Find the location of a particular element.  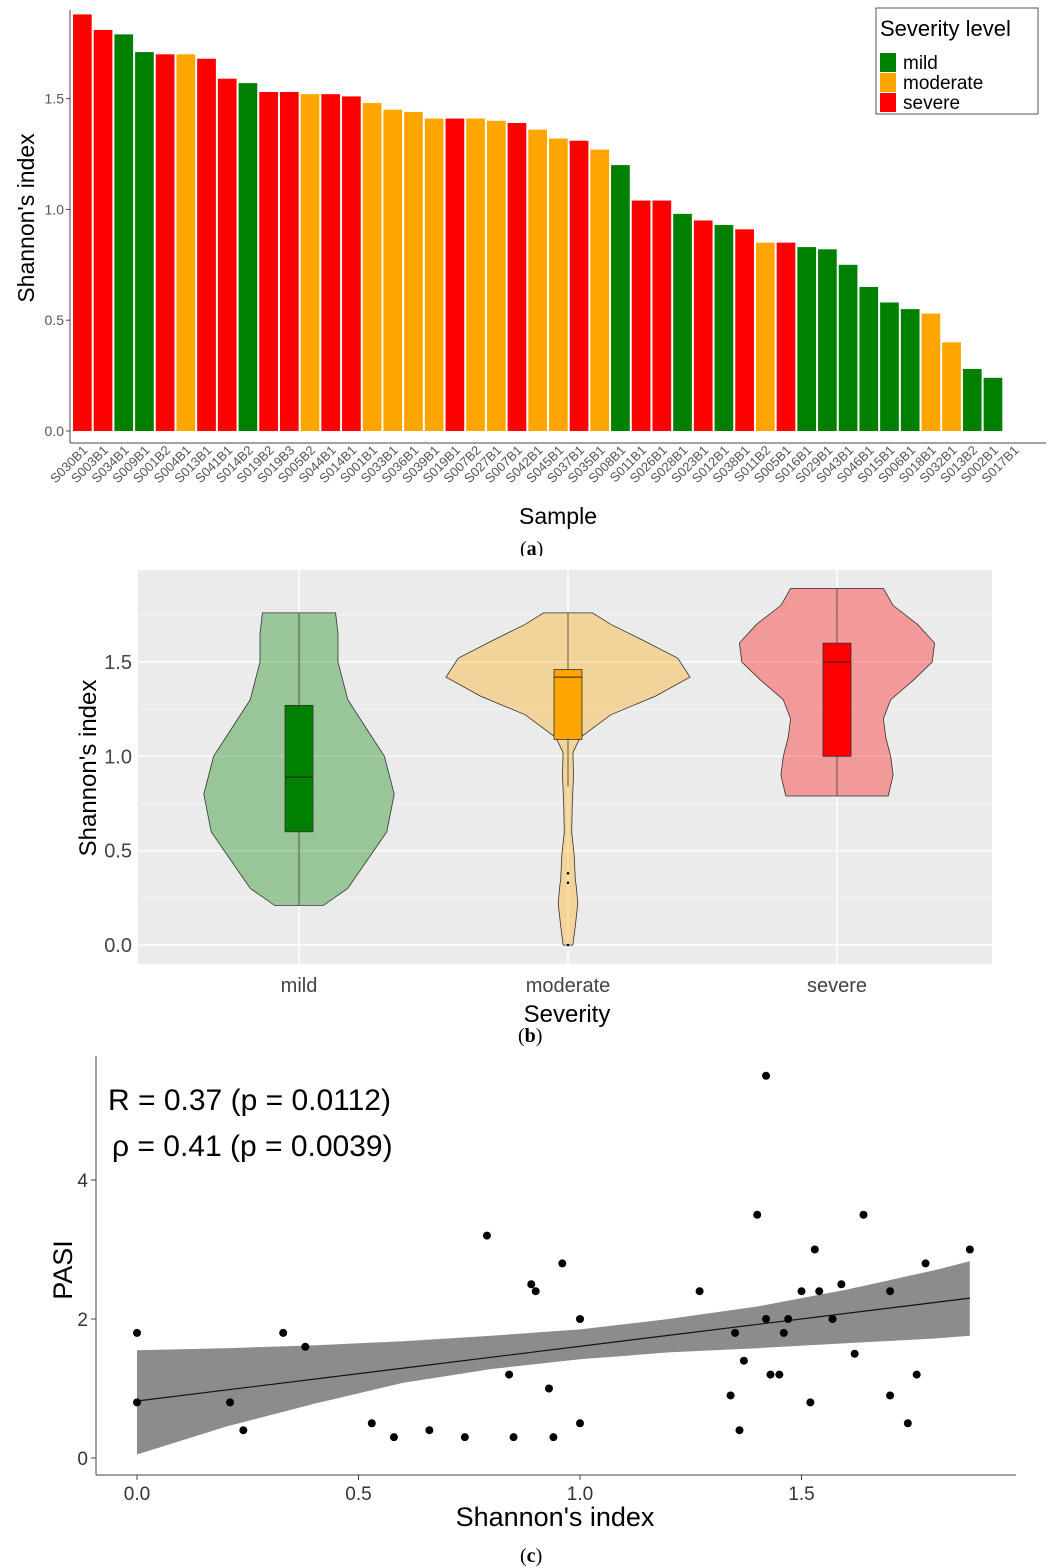

violin-x-axis-label: Severity is located at coordinates (567, 1014).